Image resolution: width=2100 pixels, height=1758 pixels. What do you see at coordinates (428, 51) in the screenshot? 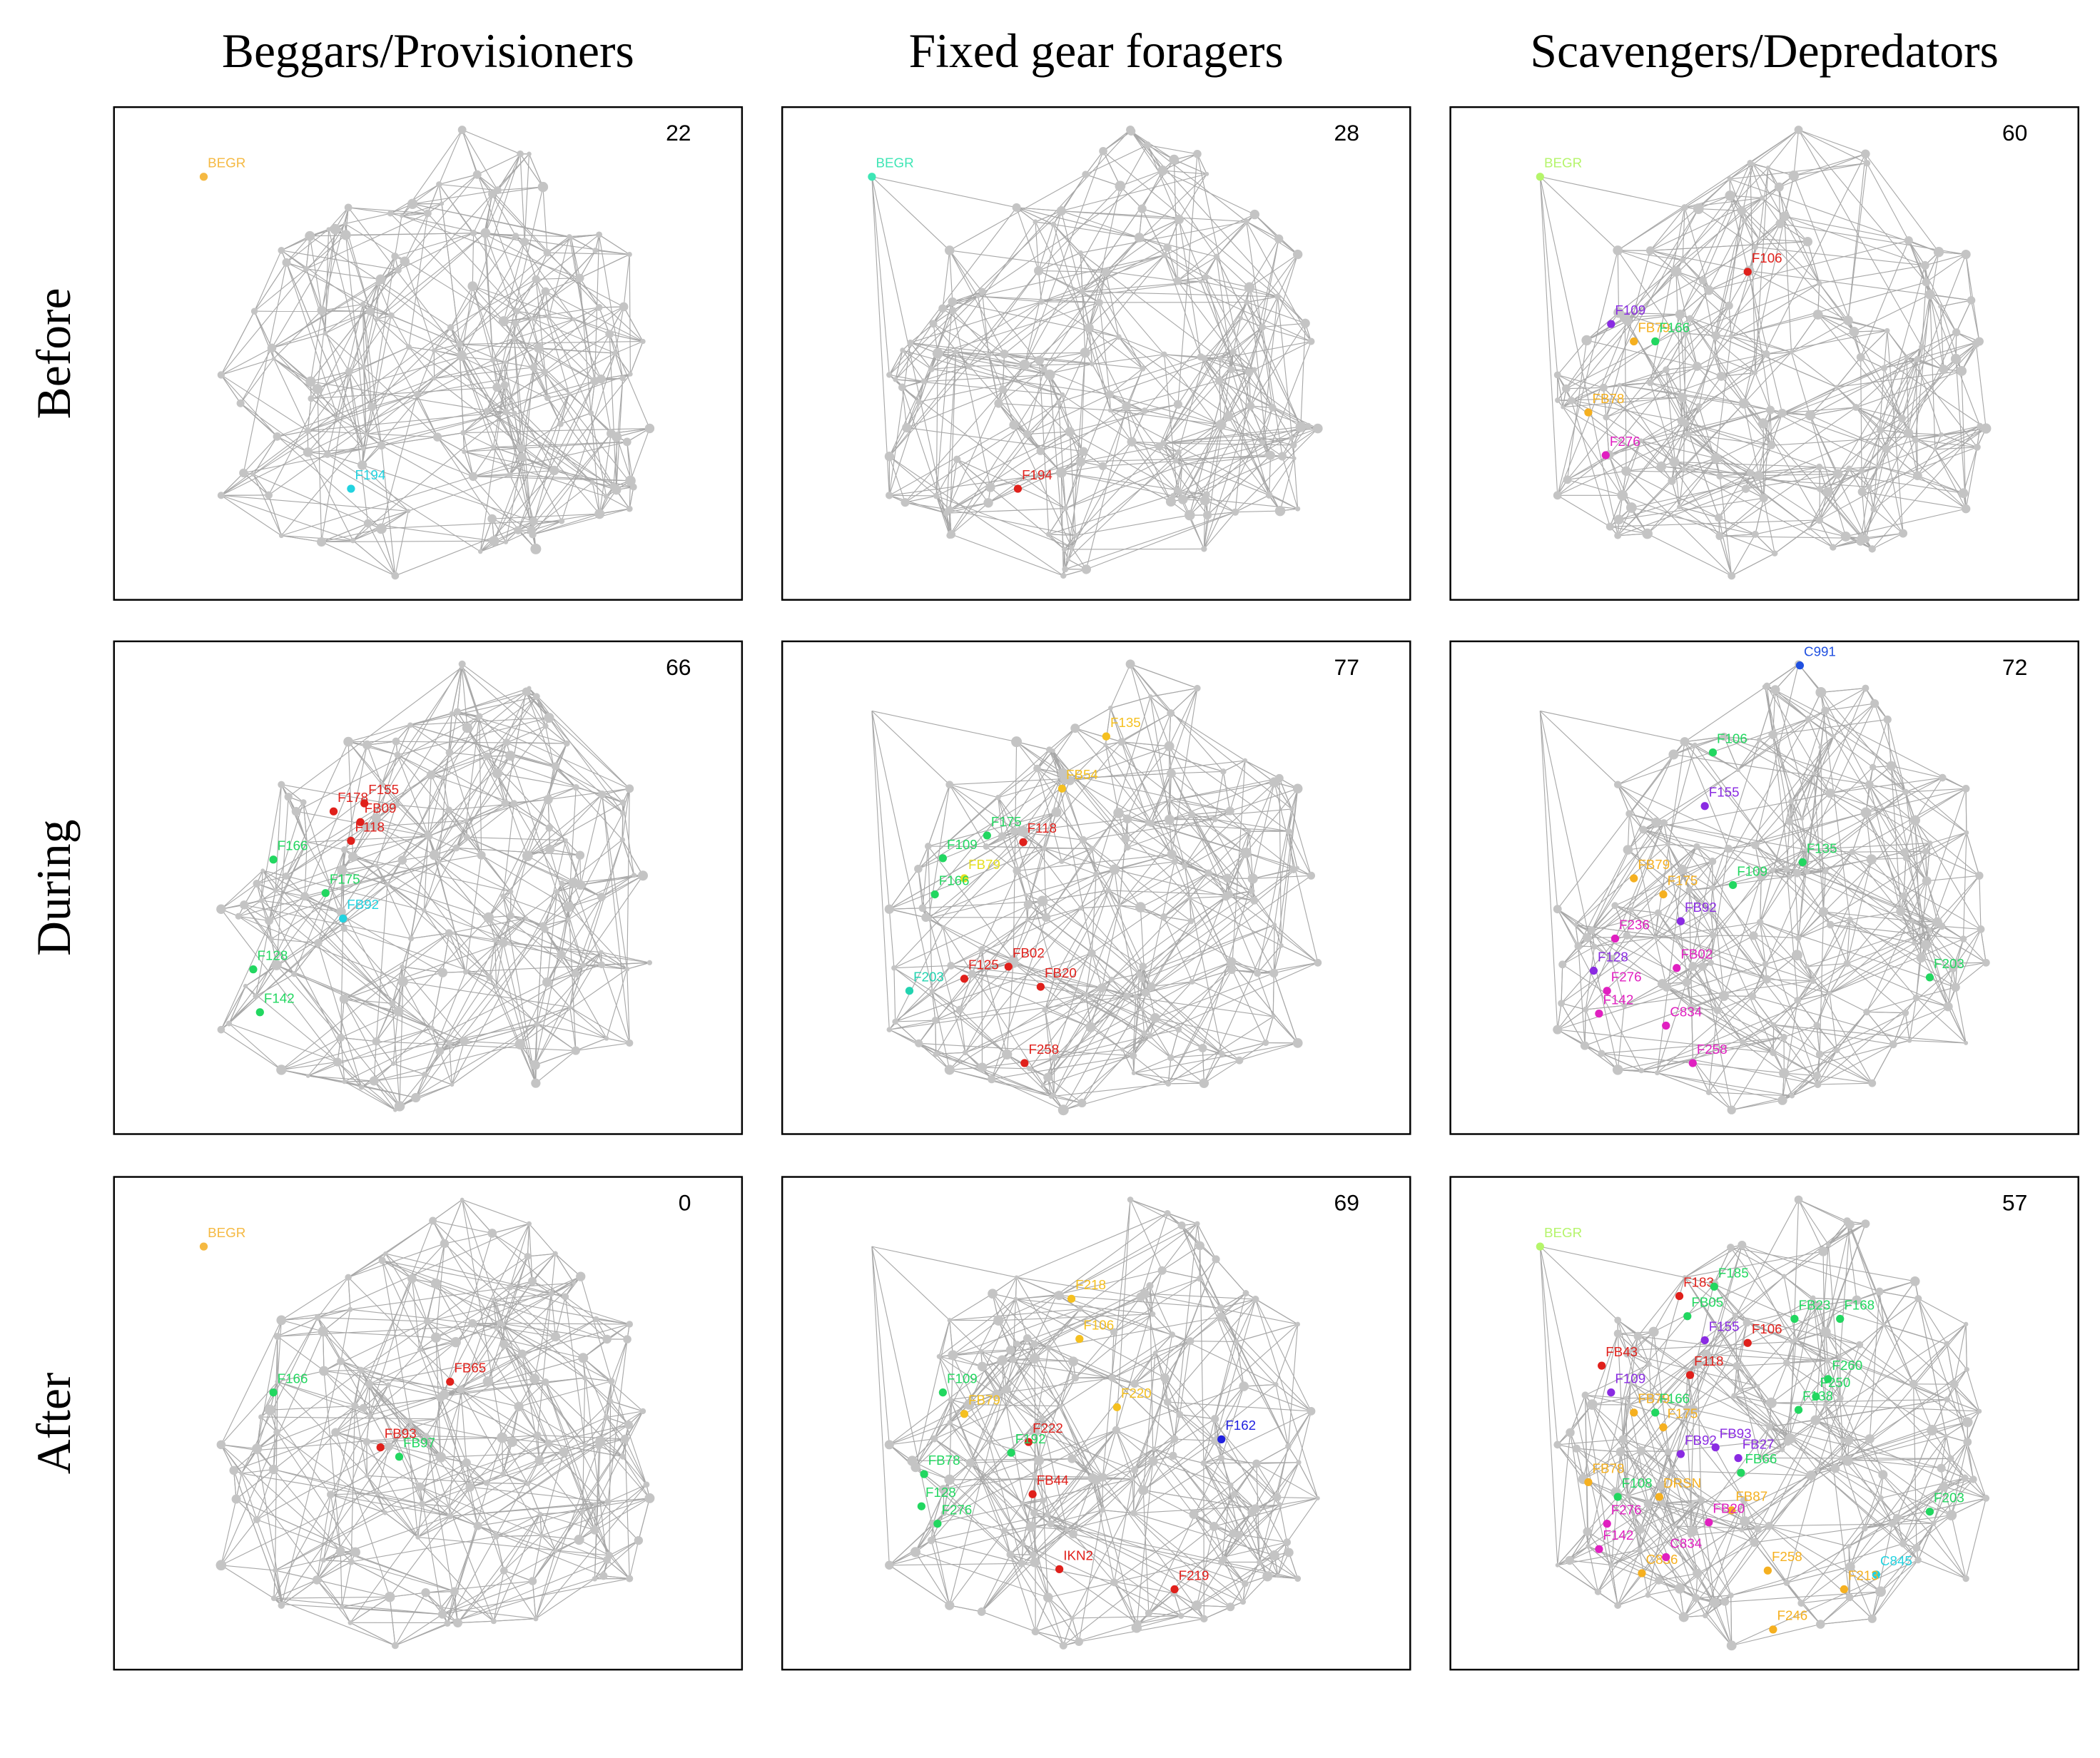
I see `column-header: Beggars/Provisioners` at bounding box center [428, 51].